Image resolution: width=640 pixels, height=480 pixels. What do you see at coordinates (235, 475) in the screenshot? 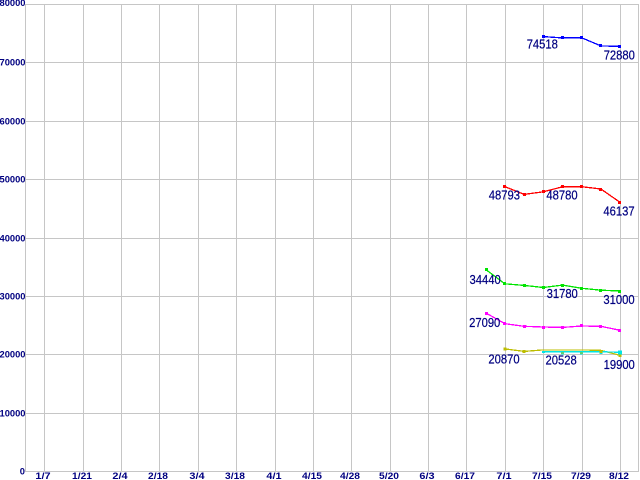
I see `svg-text: 3/18` at bounding box center [235, 475].